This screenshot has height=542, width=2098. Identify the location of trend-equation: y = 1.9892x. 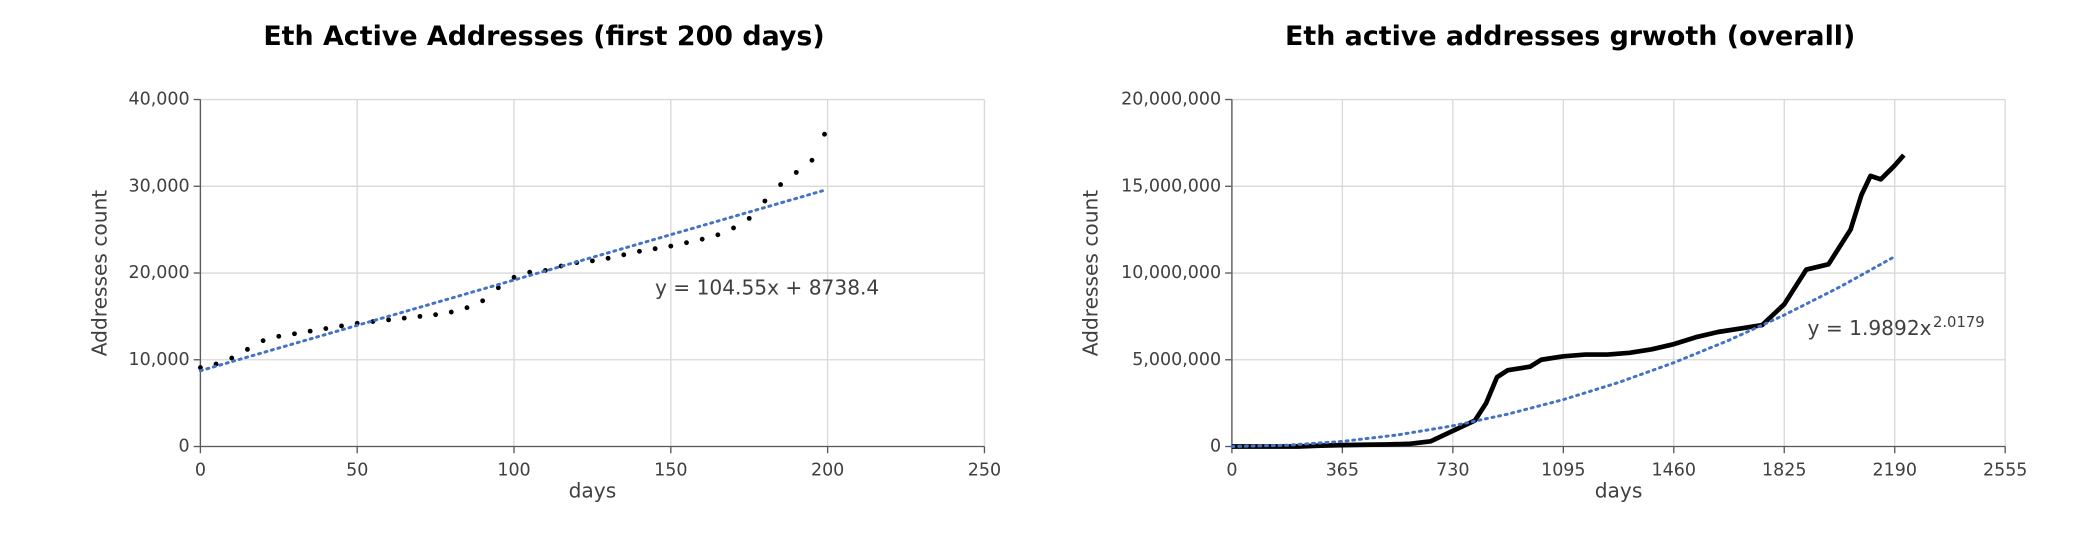
(1870, 328).